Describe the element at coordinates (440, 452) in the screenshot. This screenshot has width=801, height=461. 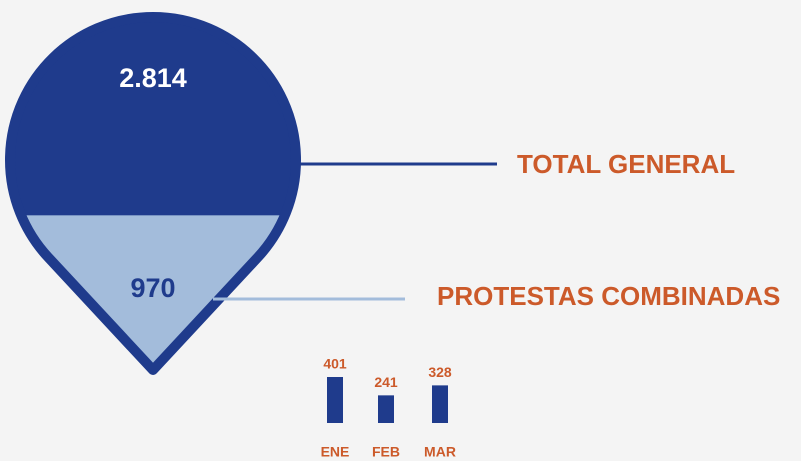
I see `x-tick-label: MAR` at that location.